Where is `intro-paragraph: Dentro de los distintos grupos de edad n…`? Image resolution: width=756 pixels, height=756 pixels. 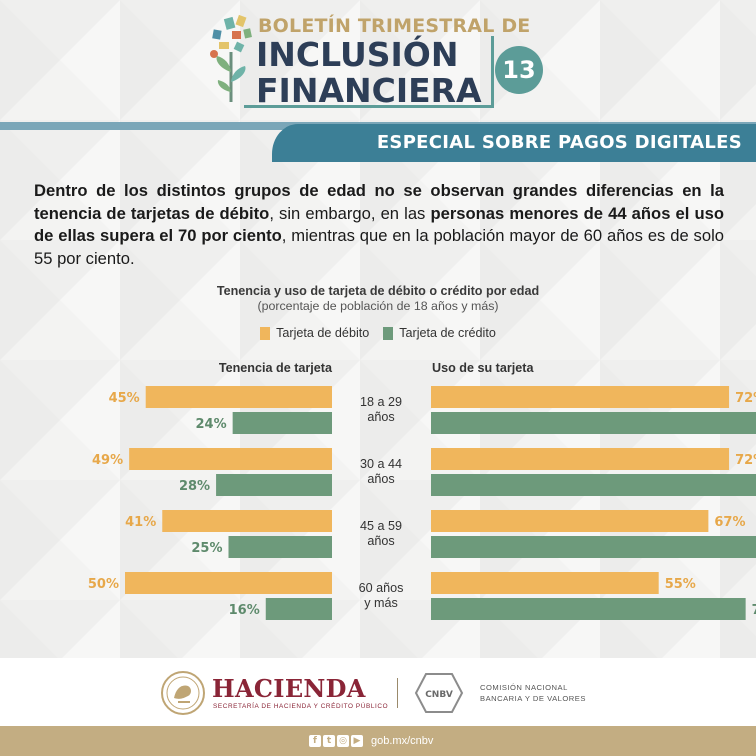
intro-paragraph: Dentro de los distintos grupos de edad n… is located at coordinates (379, 225).